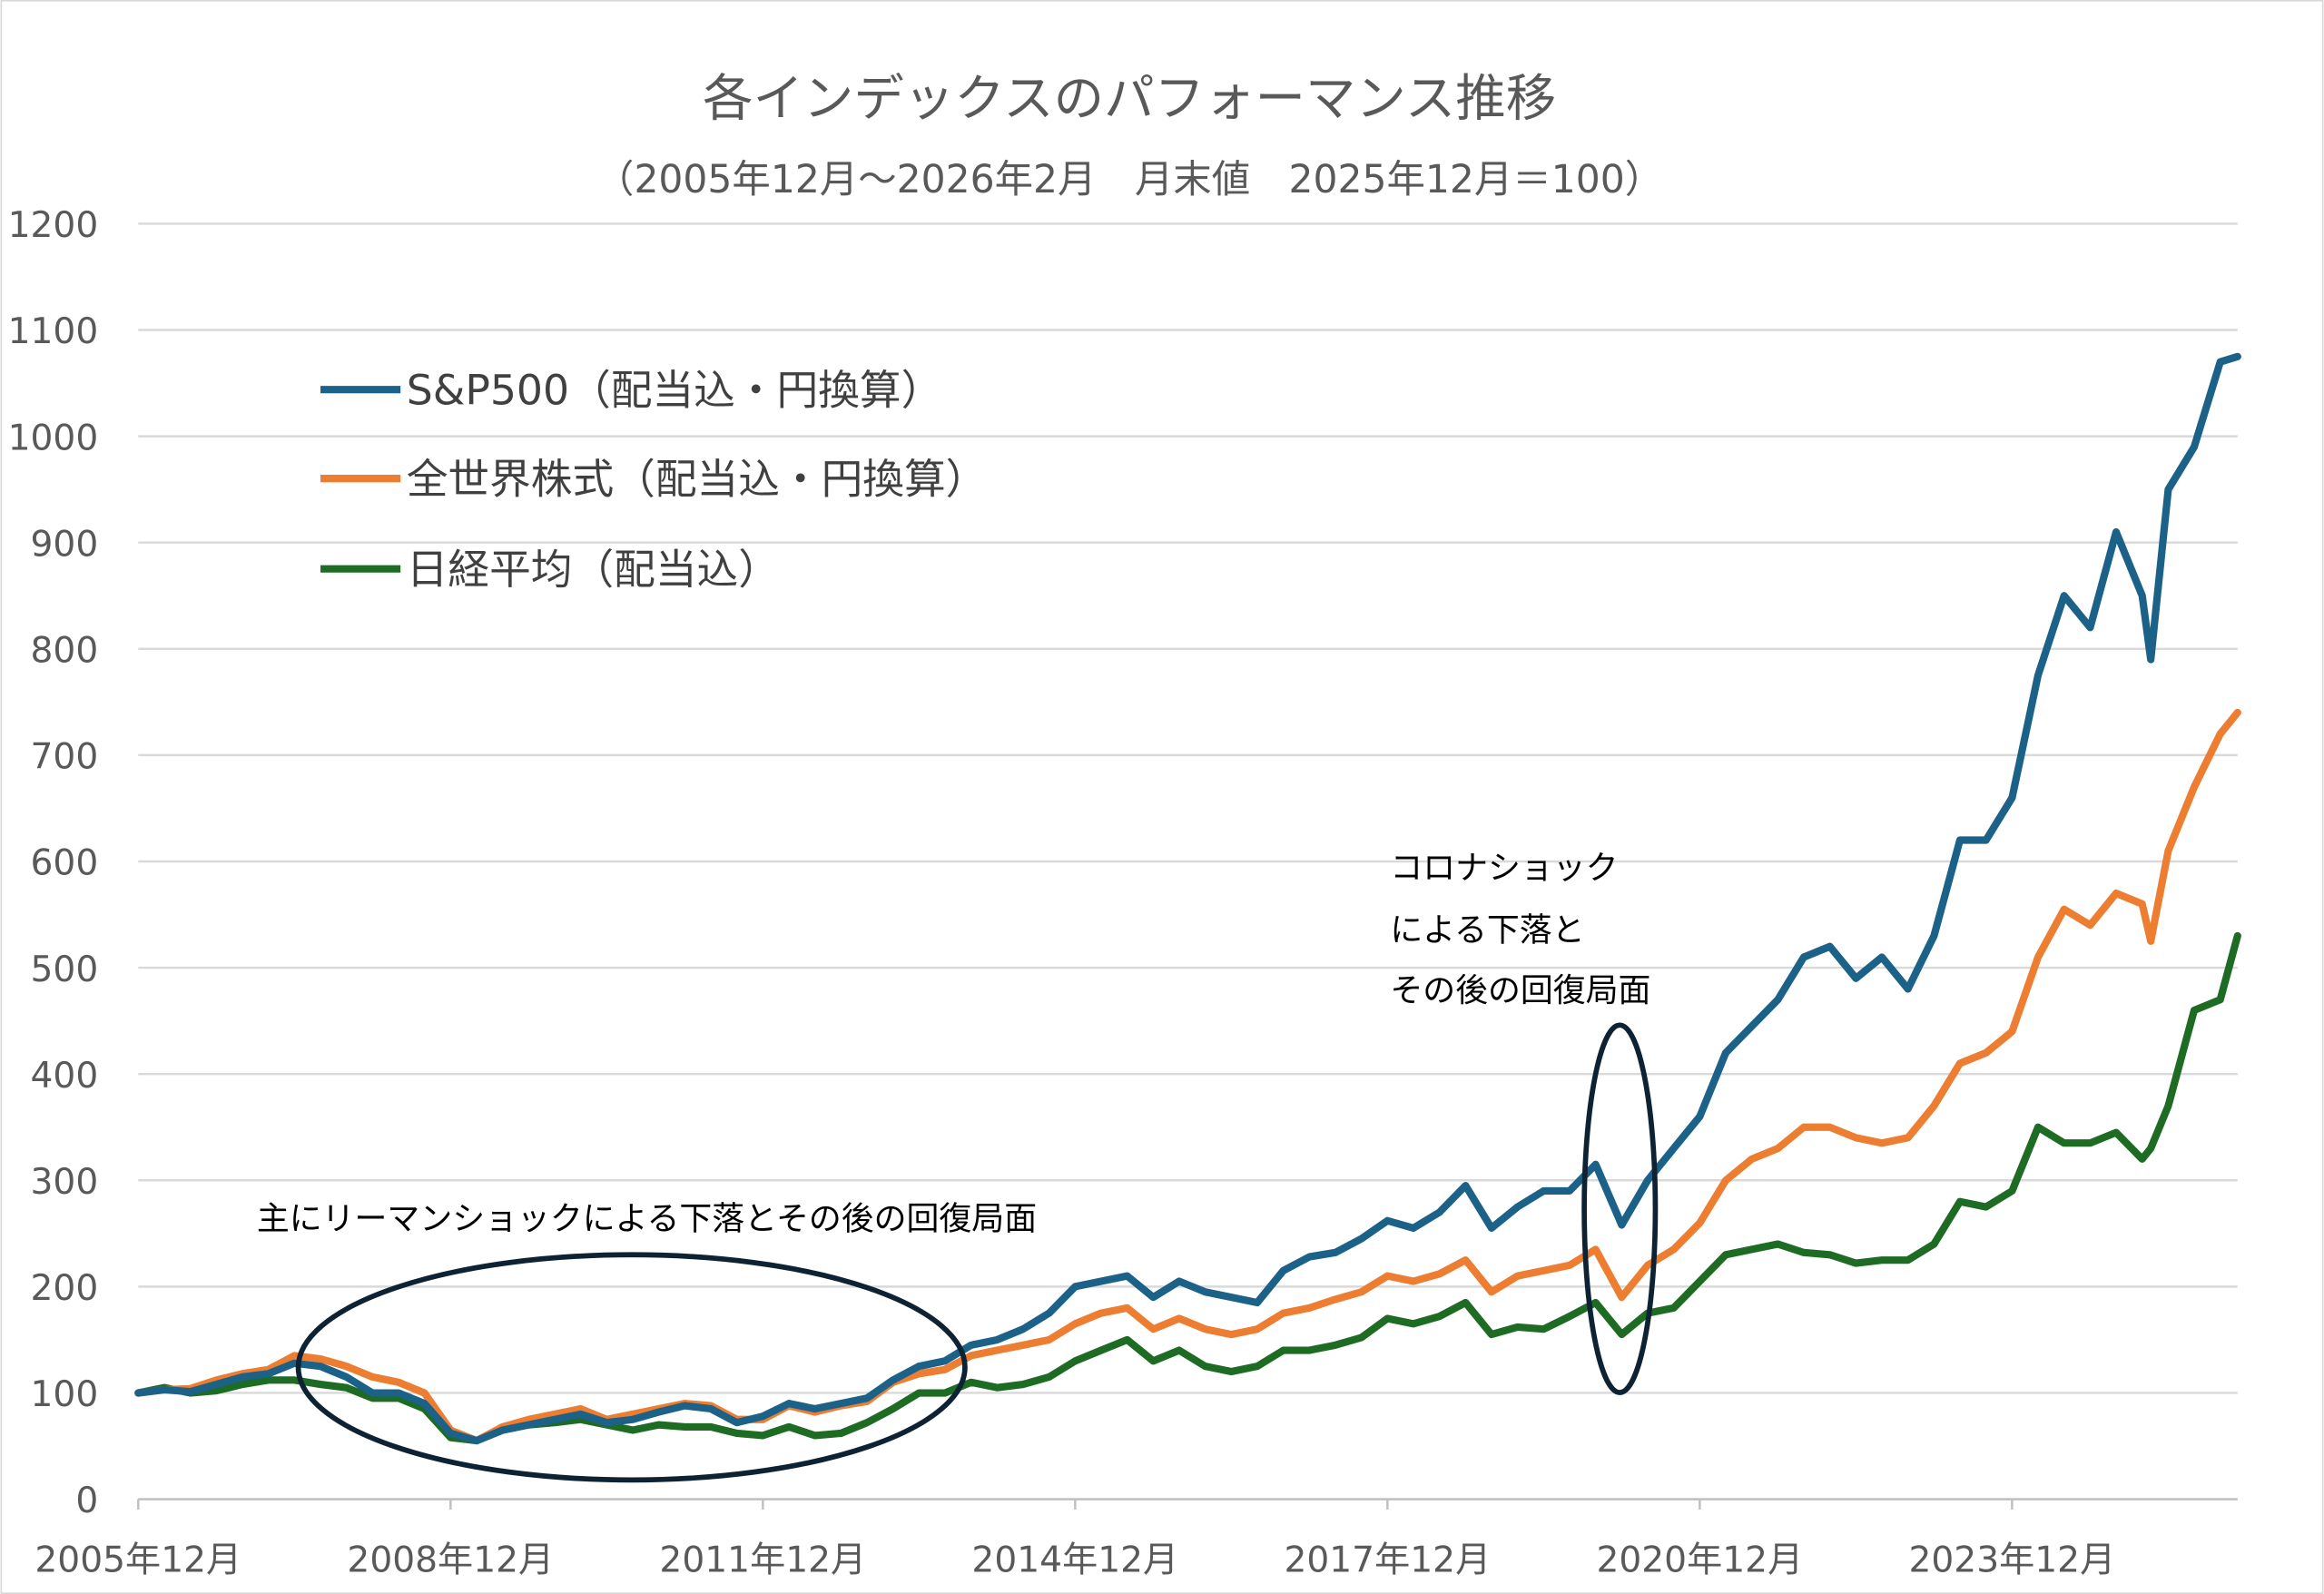 The image size is (2324, 1594). Describe the element at coordinates (1520, 991) in the screenshot. I see `annotation-corona-line3: その後の回復局面` at that location.